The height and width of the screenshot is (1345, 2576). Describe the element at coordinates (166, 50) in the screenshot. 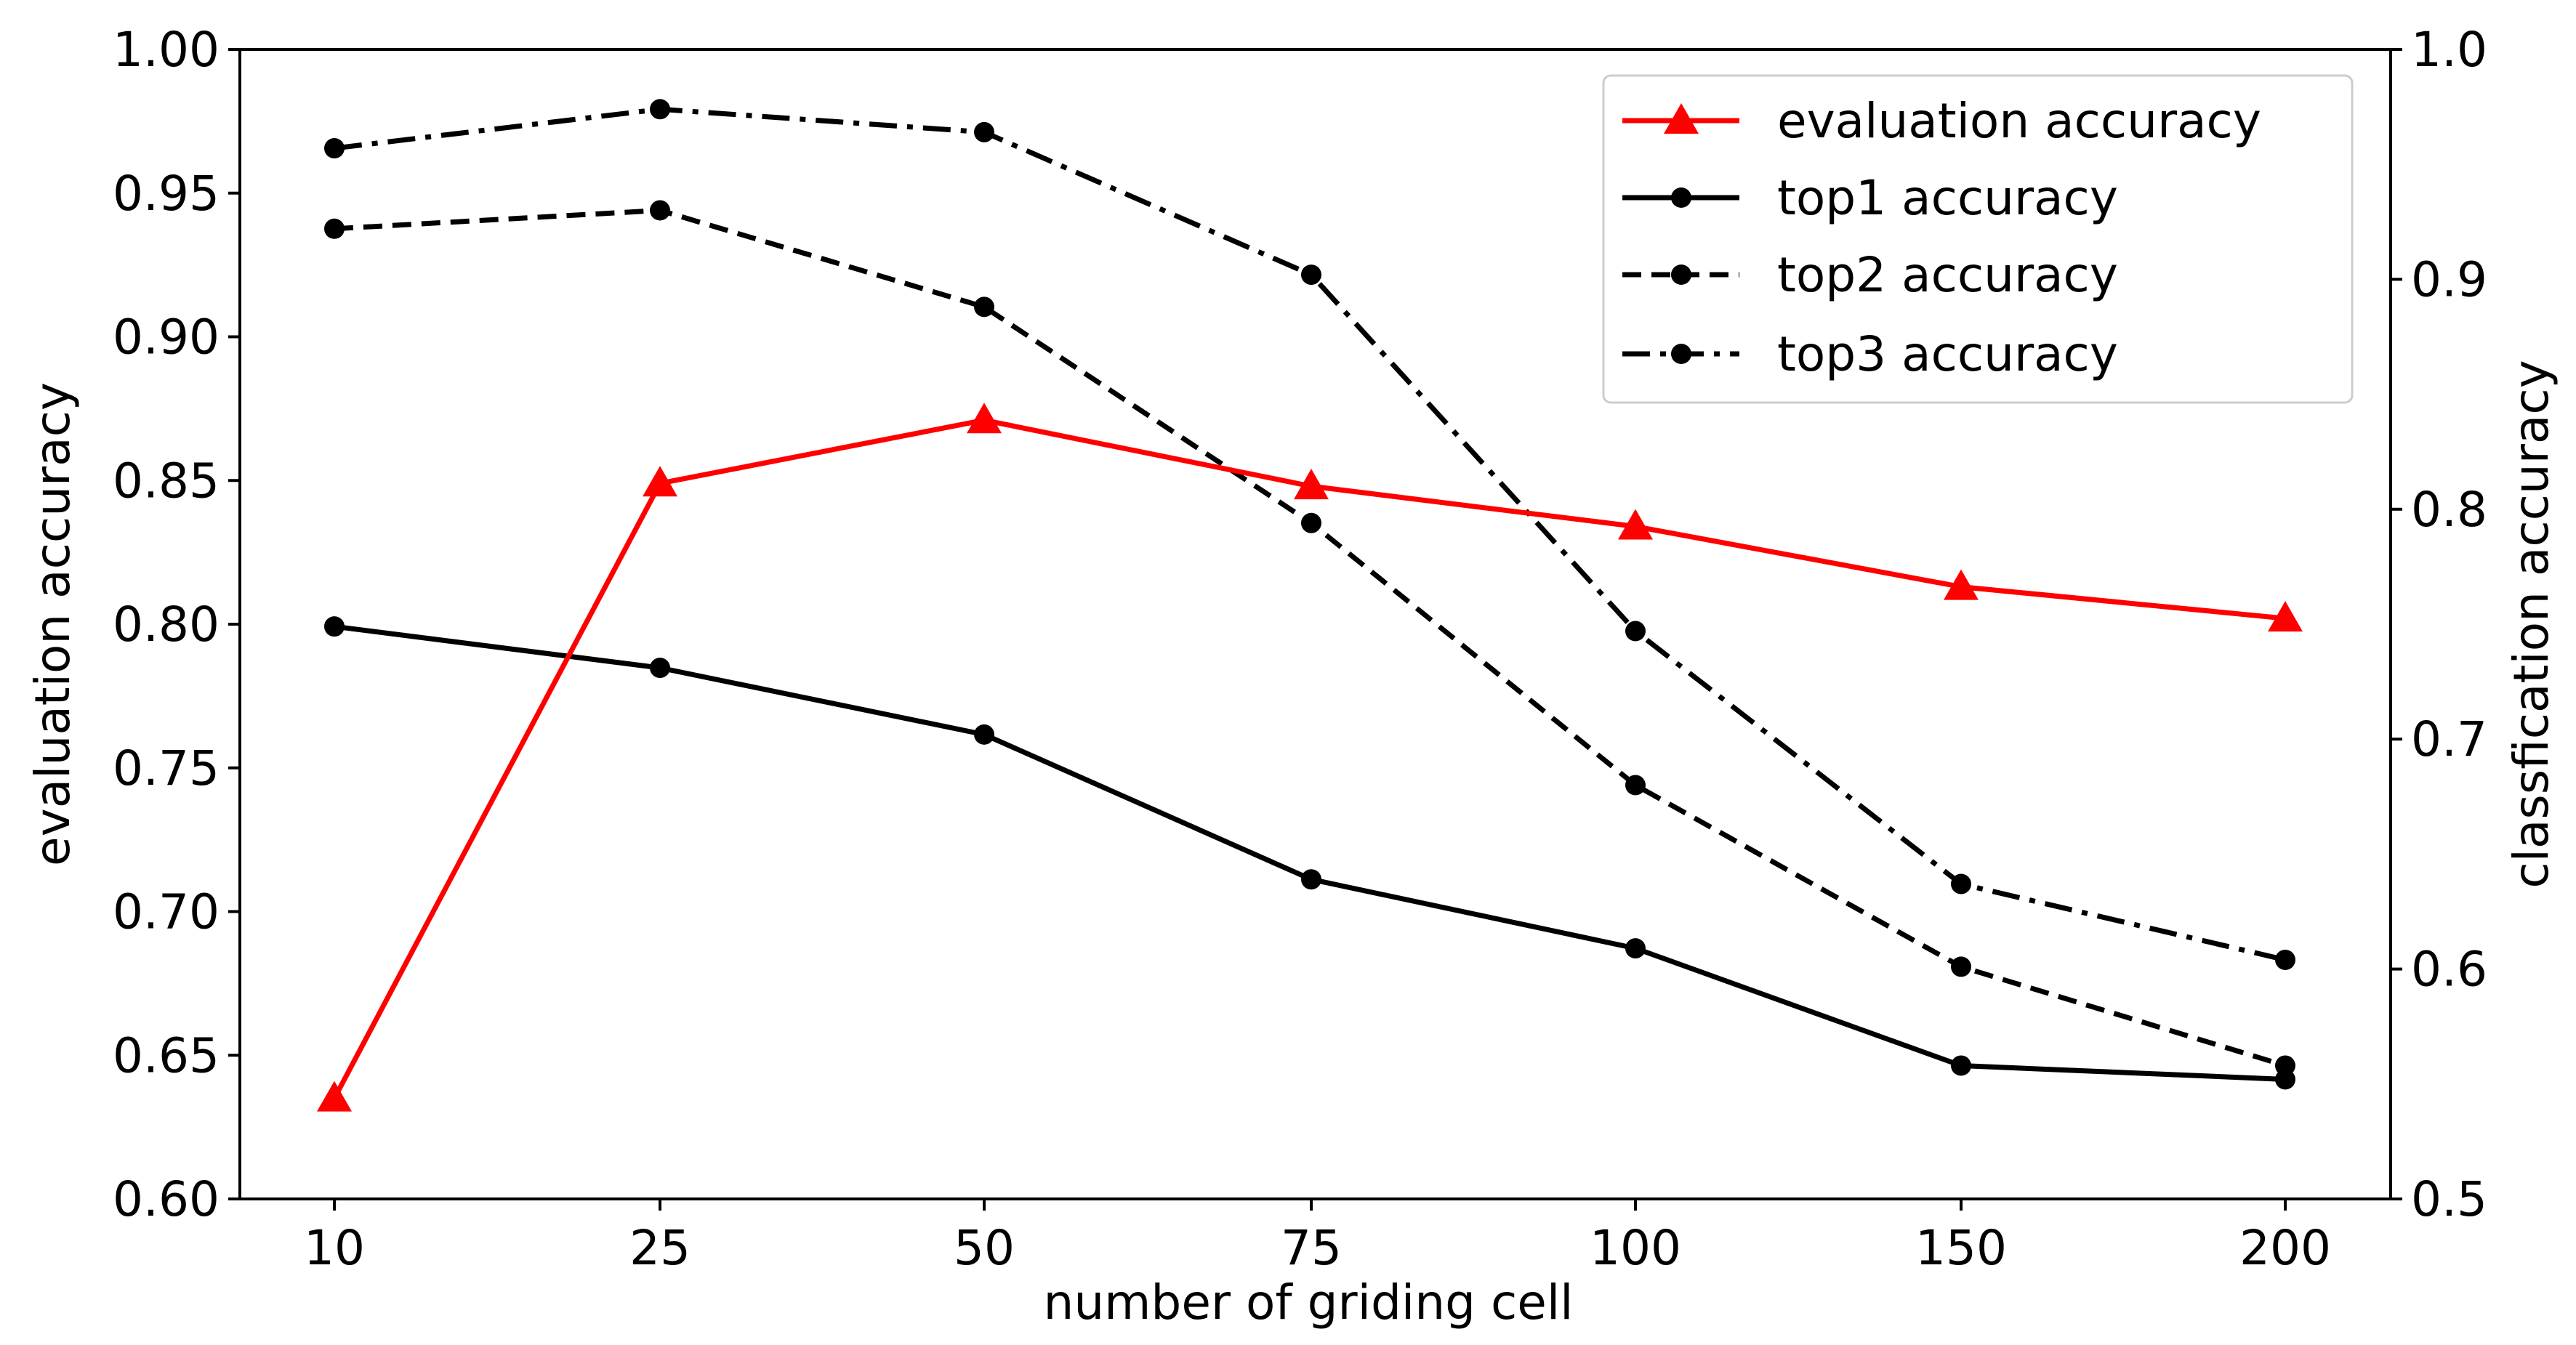

I see `left-tick-label: 1.00` at that location.